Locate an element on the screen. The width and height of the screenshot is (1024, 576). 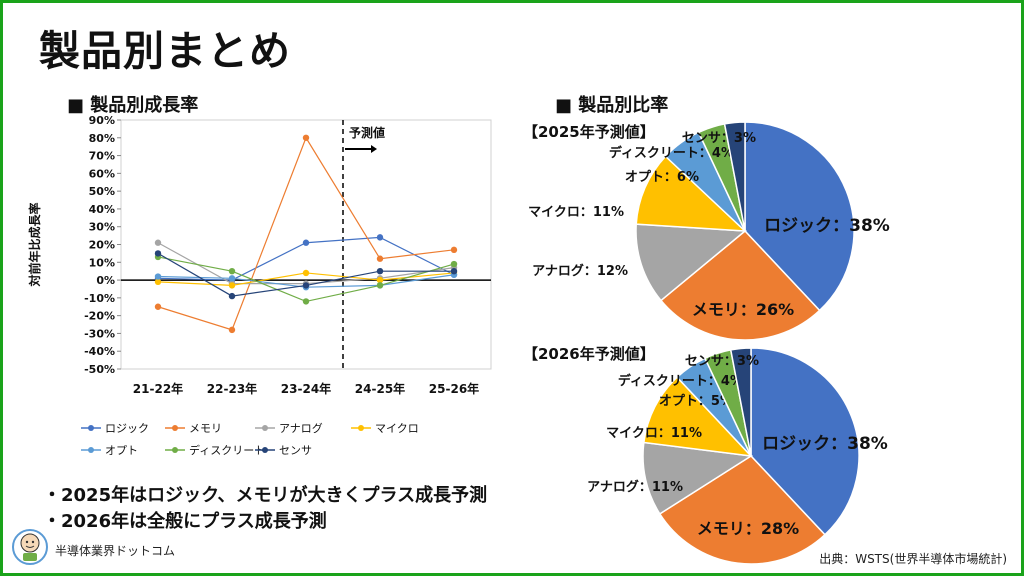
y-tick-label: 90% is located at coordinates (102, 120).